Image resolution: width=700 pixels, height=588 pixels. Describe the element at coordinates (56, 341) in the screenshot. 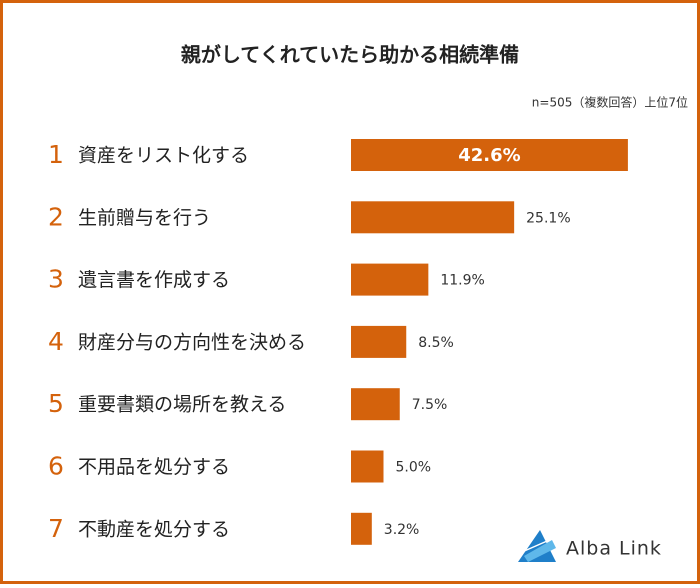

I see `rank-label: 4` at that location.